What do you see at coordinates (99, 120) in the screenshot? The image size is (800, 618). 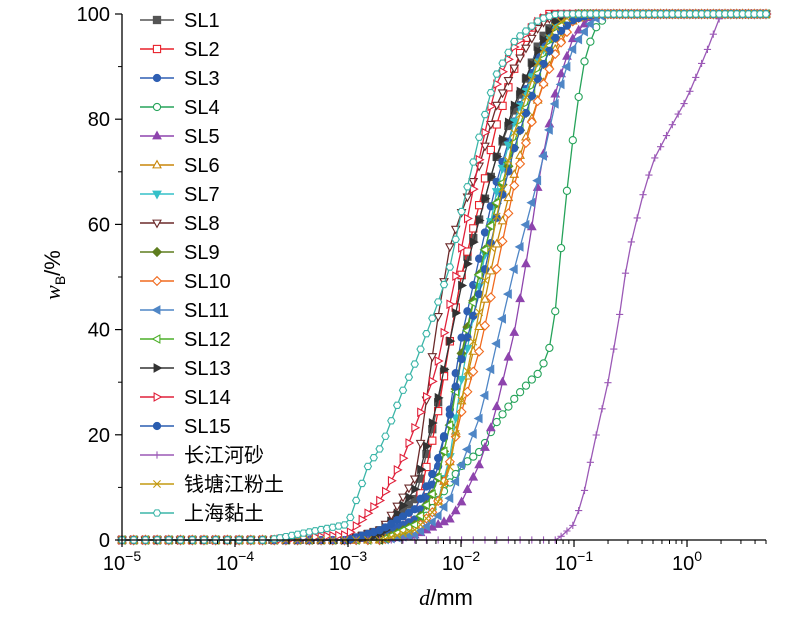 I see `y-tick-label: 80` at bounding box center [99, 120].